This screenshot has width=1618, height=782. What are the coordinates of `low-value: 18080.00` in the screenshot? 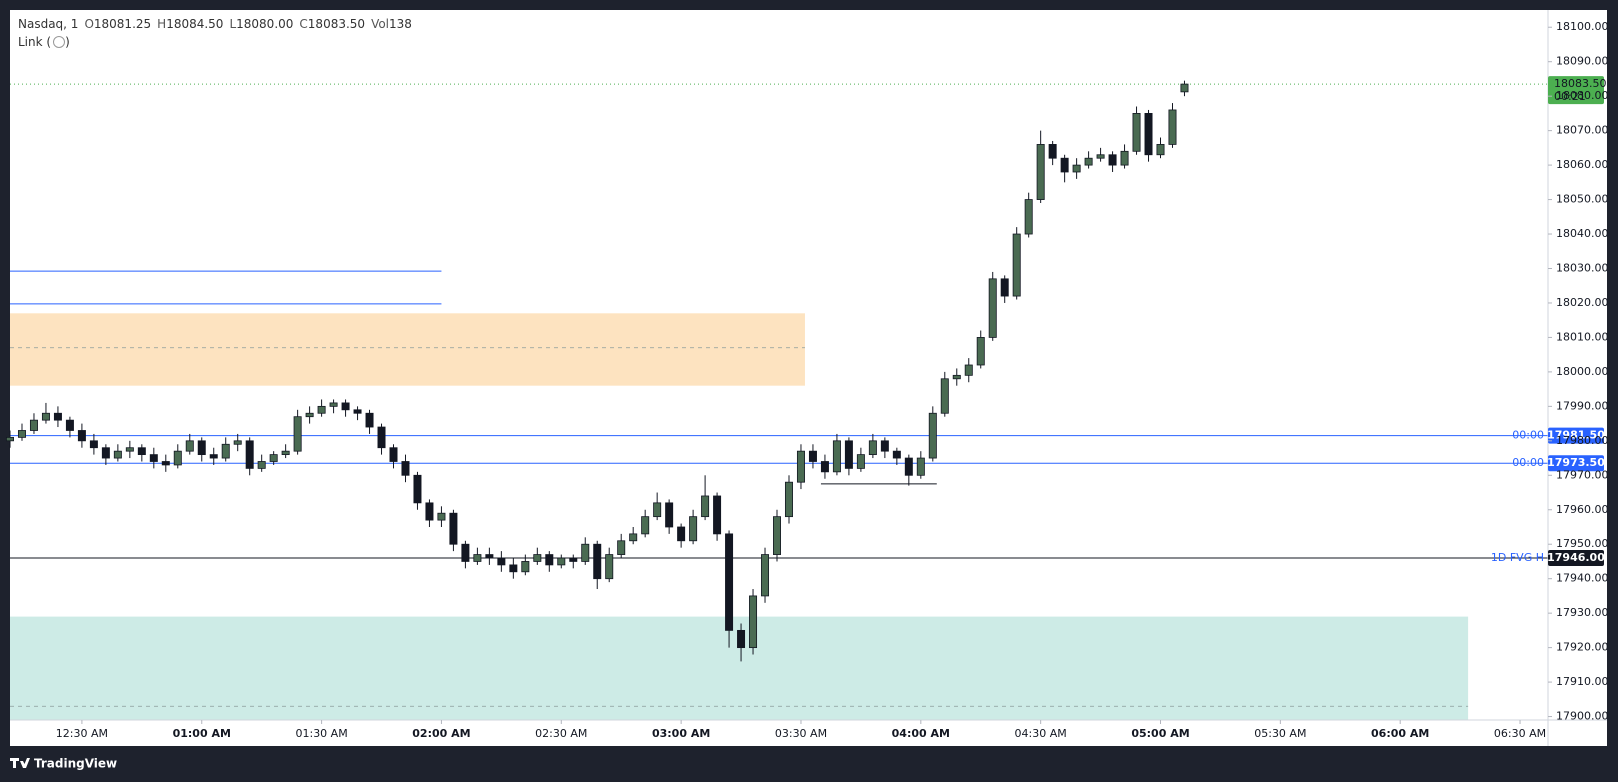 It's located at (264, 24).